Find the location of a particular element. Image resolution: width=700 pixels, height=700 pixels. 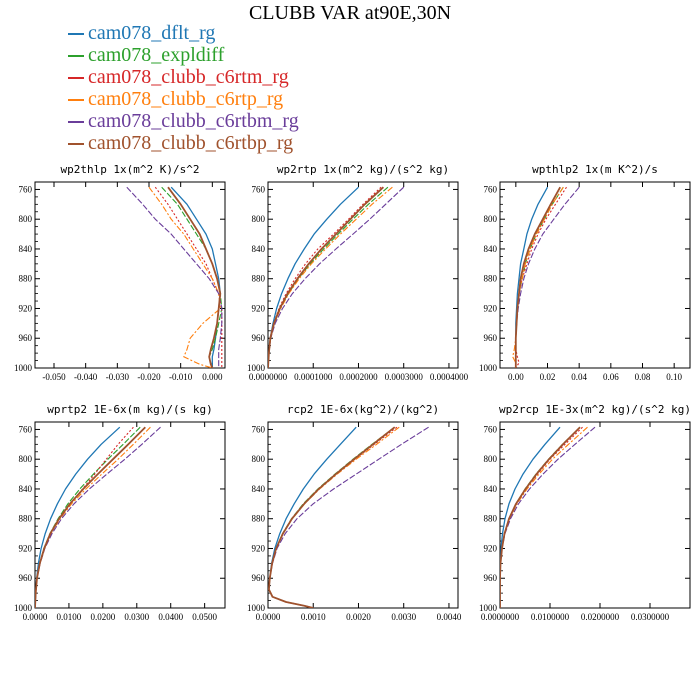

x-tick-label: 0.10 is located at coordinates (674, 377).